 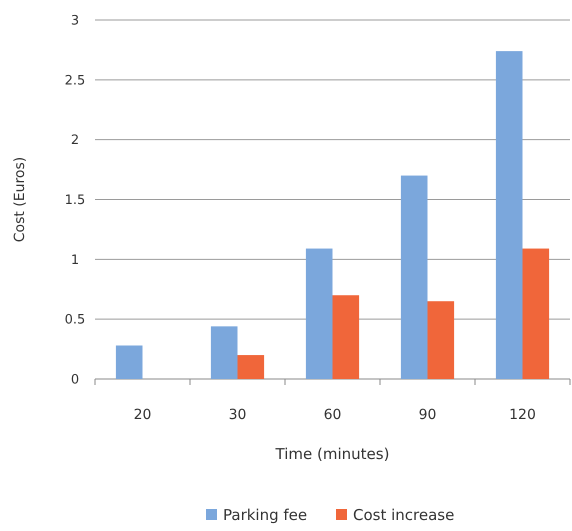 I want to click on y-tick-label: 3, so click(x=75, y=21).